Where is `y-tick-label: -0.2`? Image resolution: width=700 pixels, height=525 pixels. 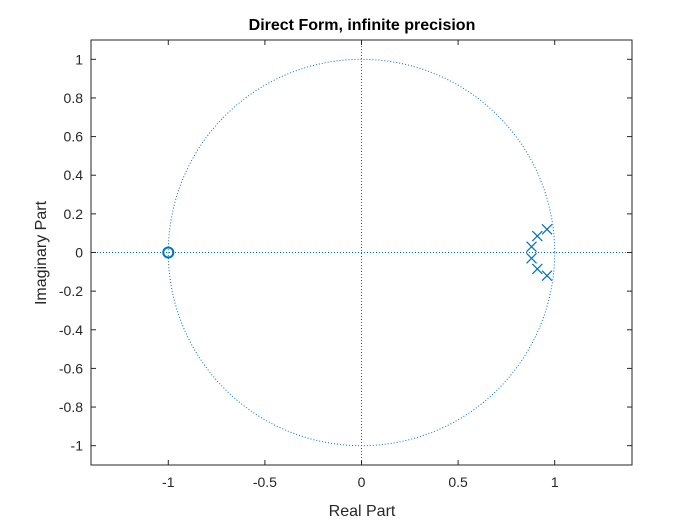
y-tick-label: -0.2 is located at coordinates (71, 291).